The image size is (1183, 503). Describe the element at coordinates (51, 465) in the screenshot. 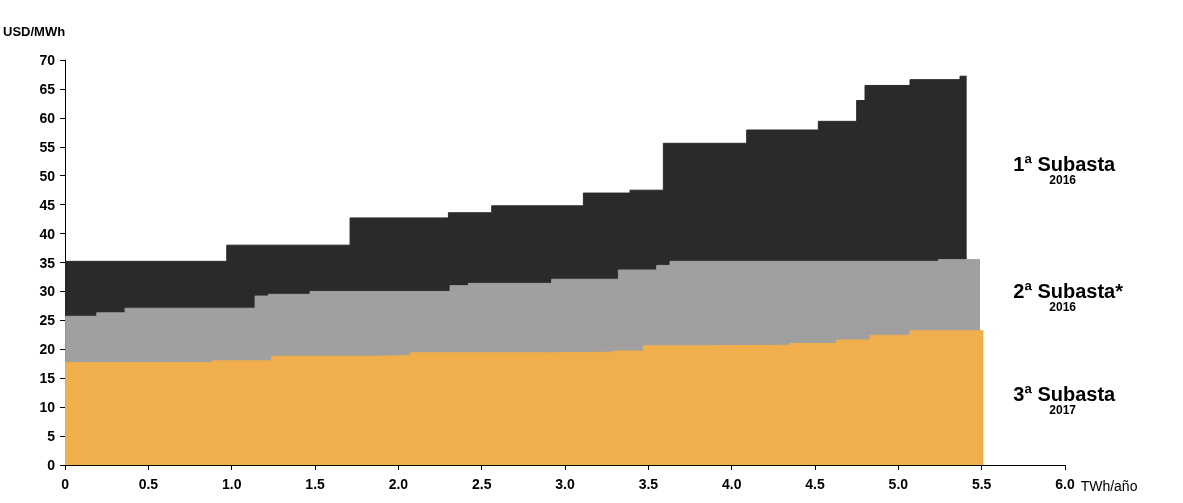

I see `y-tick-label: 0` at that location.